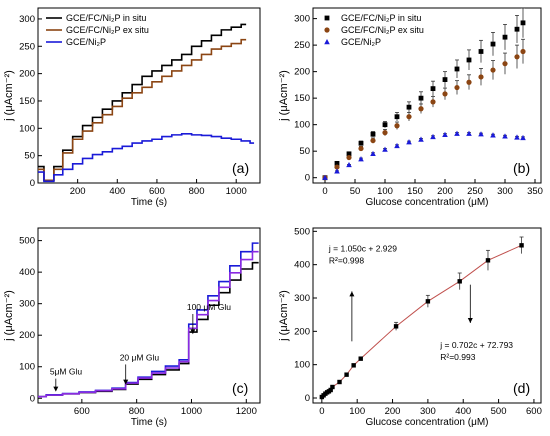  What do you see at coordinates (284, 96) in the screenshot?
I see `y-axis-label: j (μAcm⁻²)` at bounding box center [284, 96].